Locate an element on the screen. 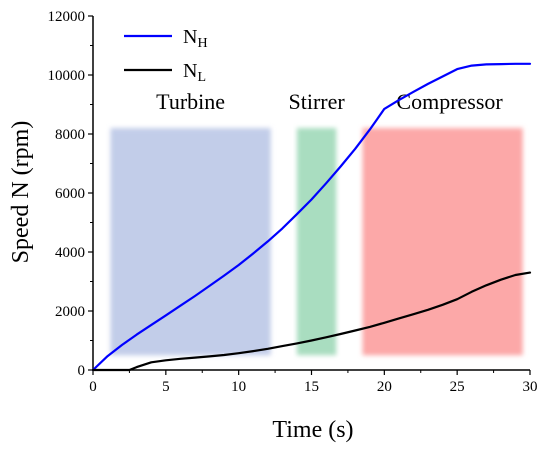  x-tick-label: 20 is located at coordinates (384, 387).